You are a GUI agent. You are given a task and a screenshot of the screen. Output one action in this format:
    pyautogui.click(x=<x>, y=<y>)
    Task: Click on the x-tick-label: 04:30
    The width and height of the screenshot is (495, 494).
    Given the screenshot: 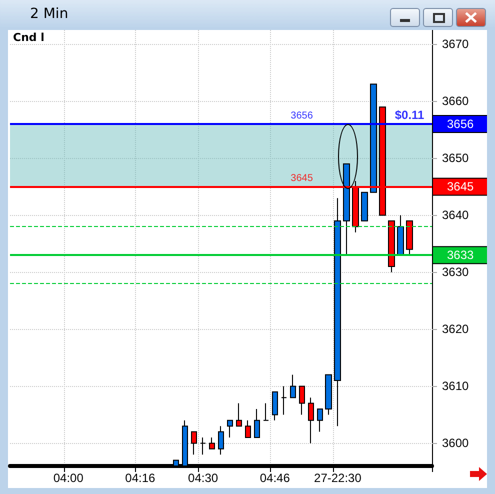 What is the action you would take?
    pyautogui.click(x=203, y=478)
    